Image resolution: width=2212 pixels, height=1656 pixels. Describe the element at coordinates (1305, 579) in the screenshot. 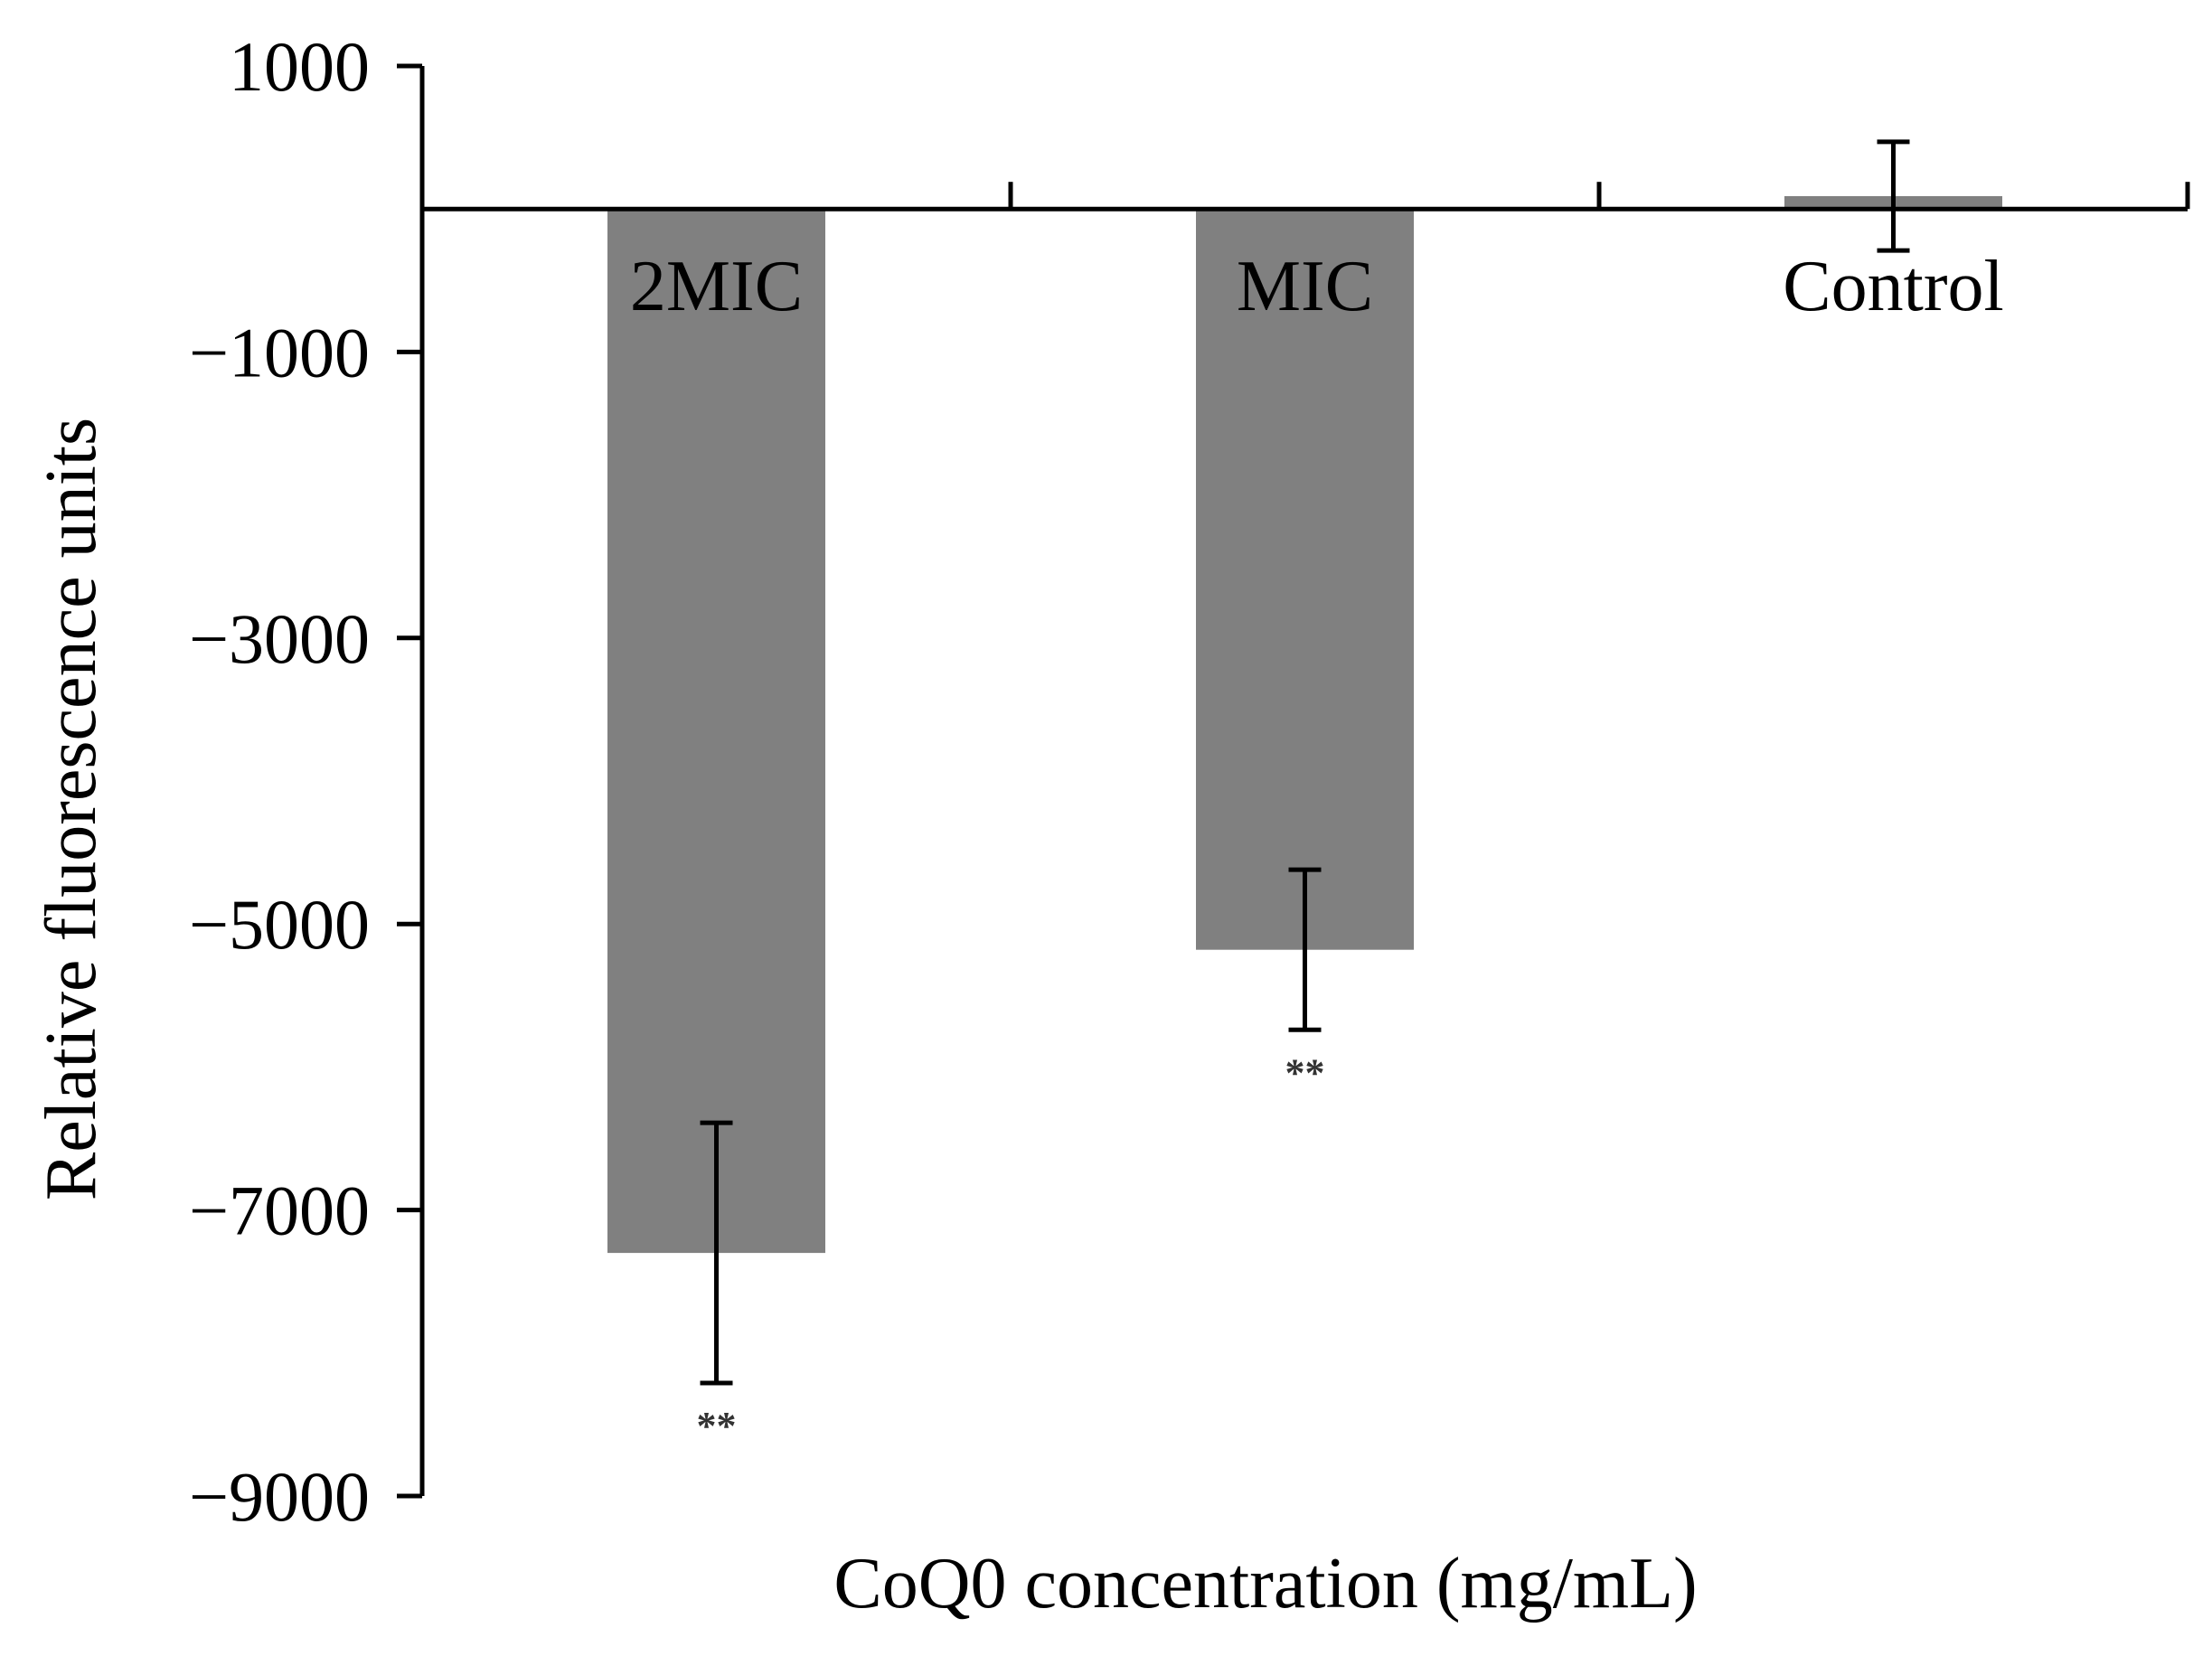

I see `bar-mic` at that location.